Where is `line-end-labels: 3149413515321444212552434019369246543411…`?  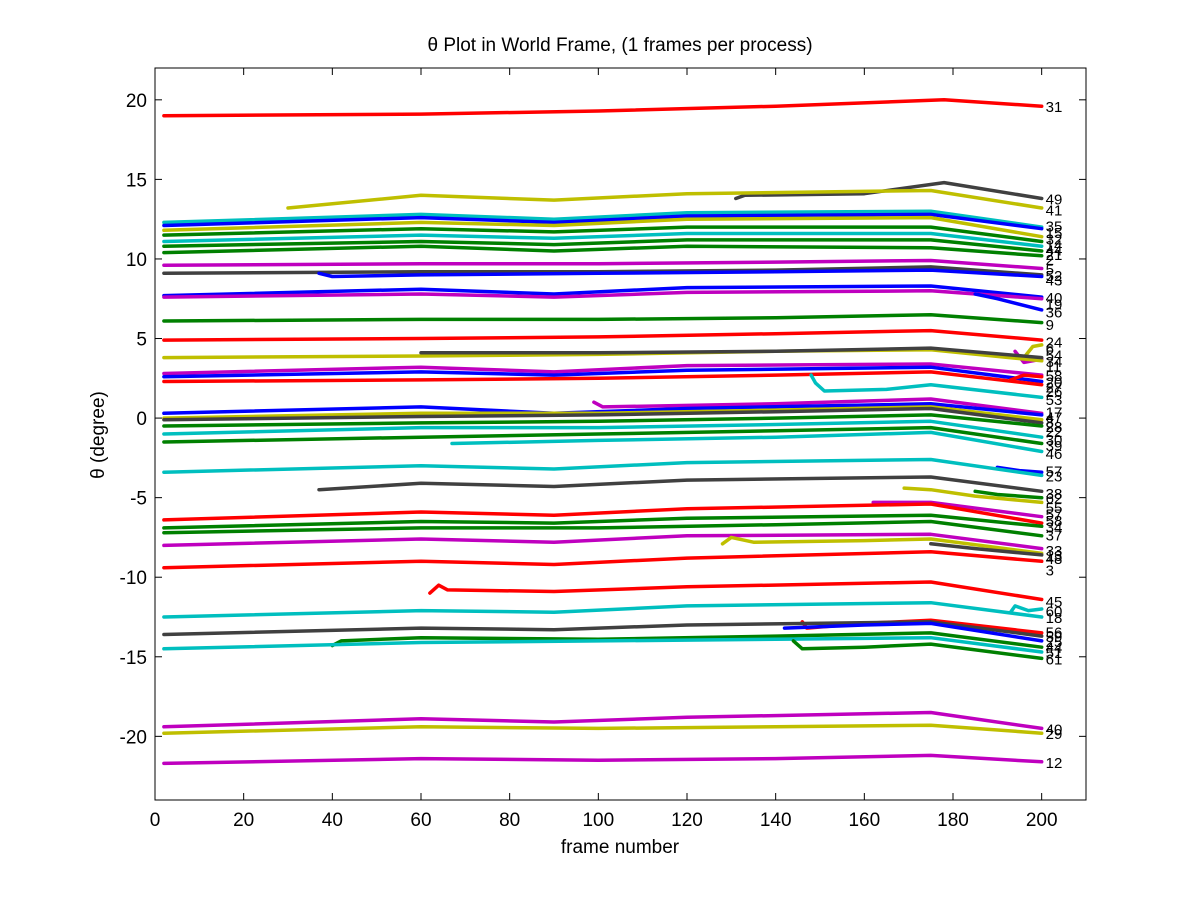 line-end-labels: 3149413515321444212552434019369246543411… is located at coordinates (1054, 435).